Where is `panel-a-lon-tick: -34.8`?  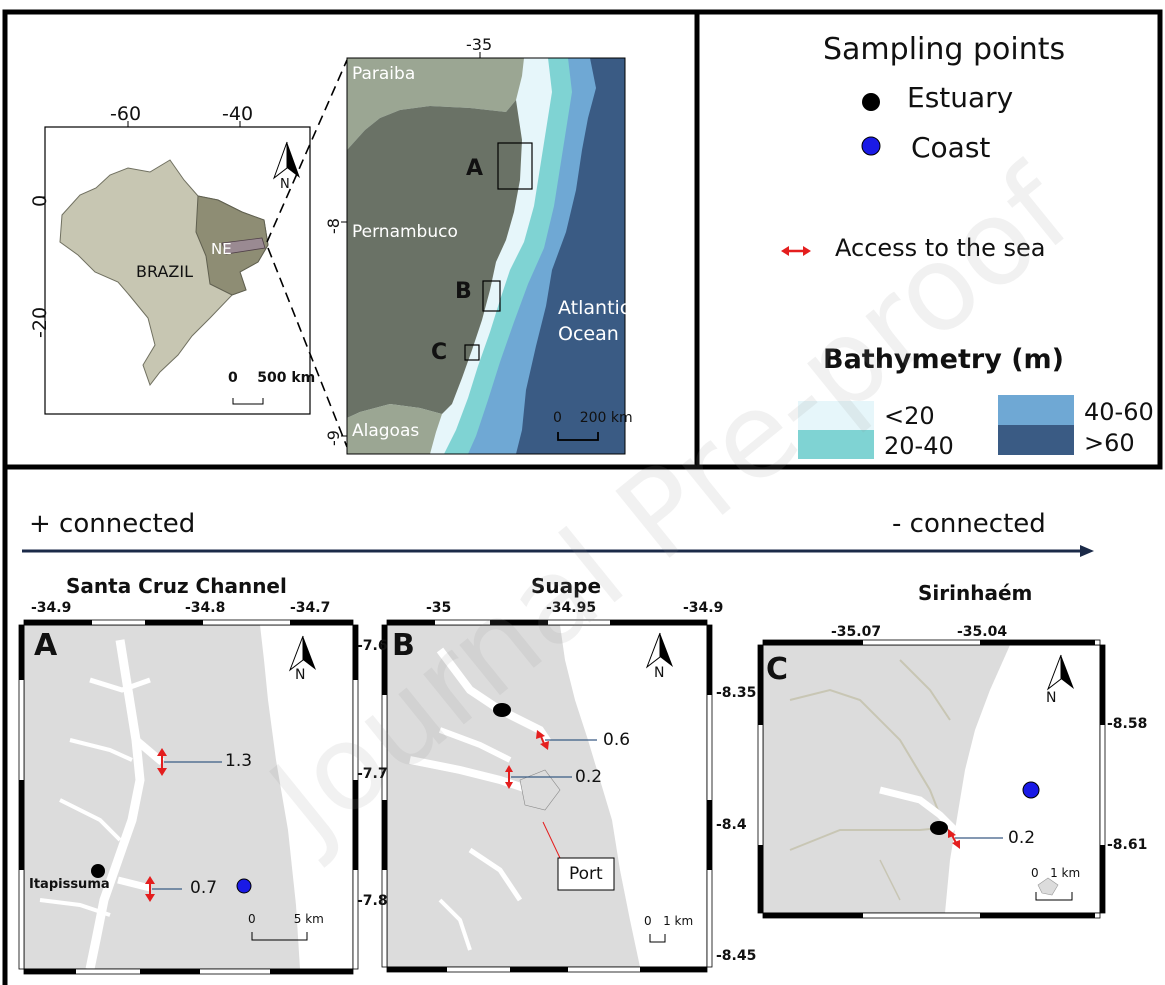
panel-a-lon-tick: -34.8 is located at coordinates (205, 608).